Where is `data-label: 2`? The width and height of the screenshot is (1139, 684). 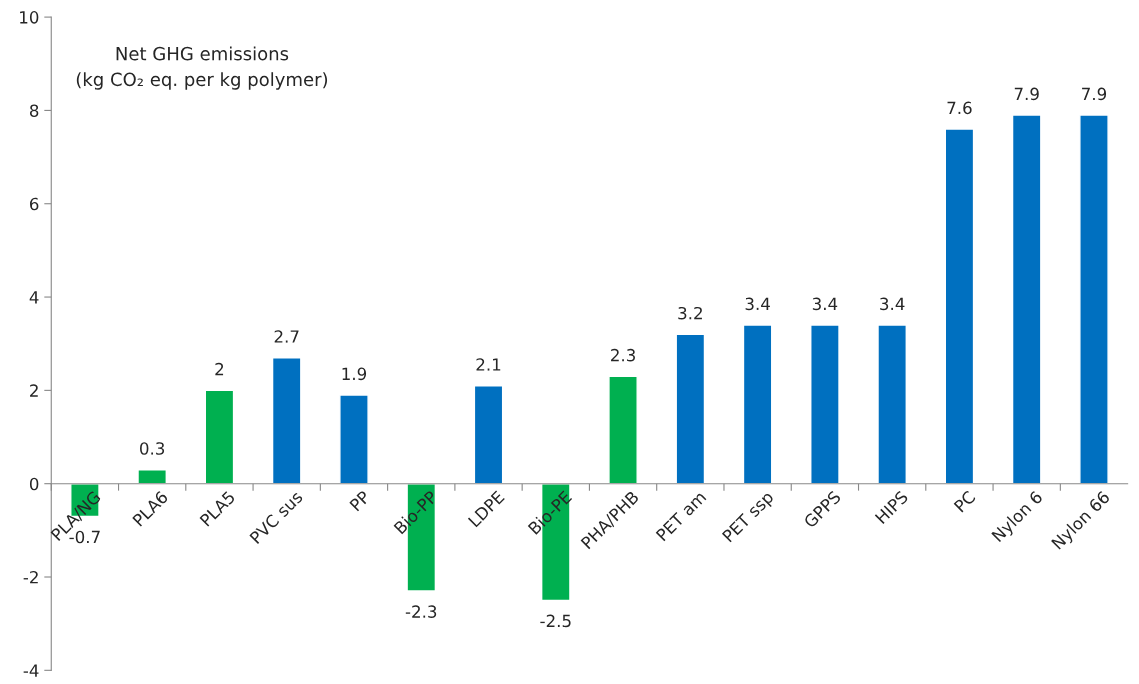
data-label: 2 is located at coordinates (219, 369).